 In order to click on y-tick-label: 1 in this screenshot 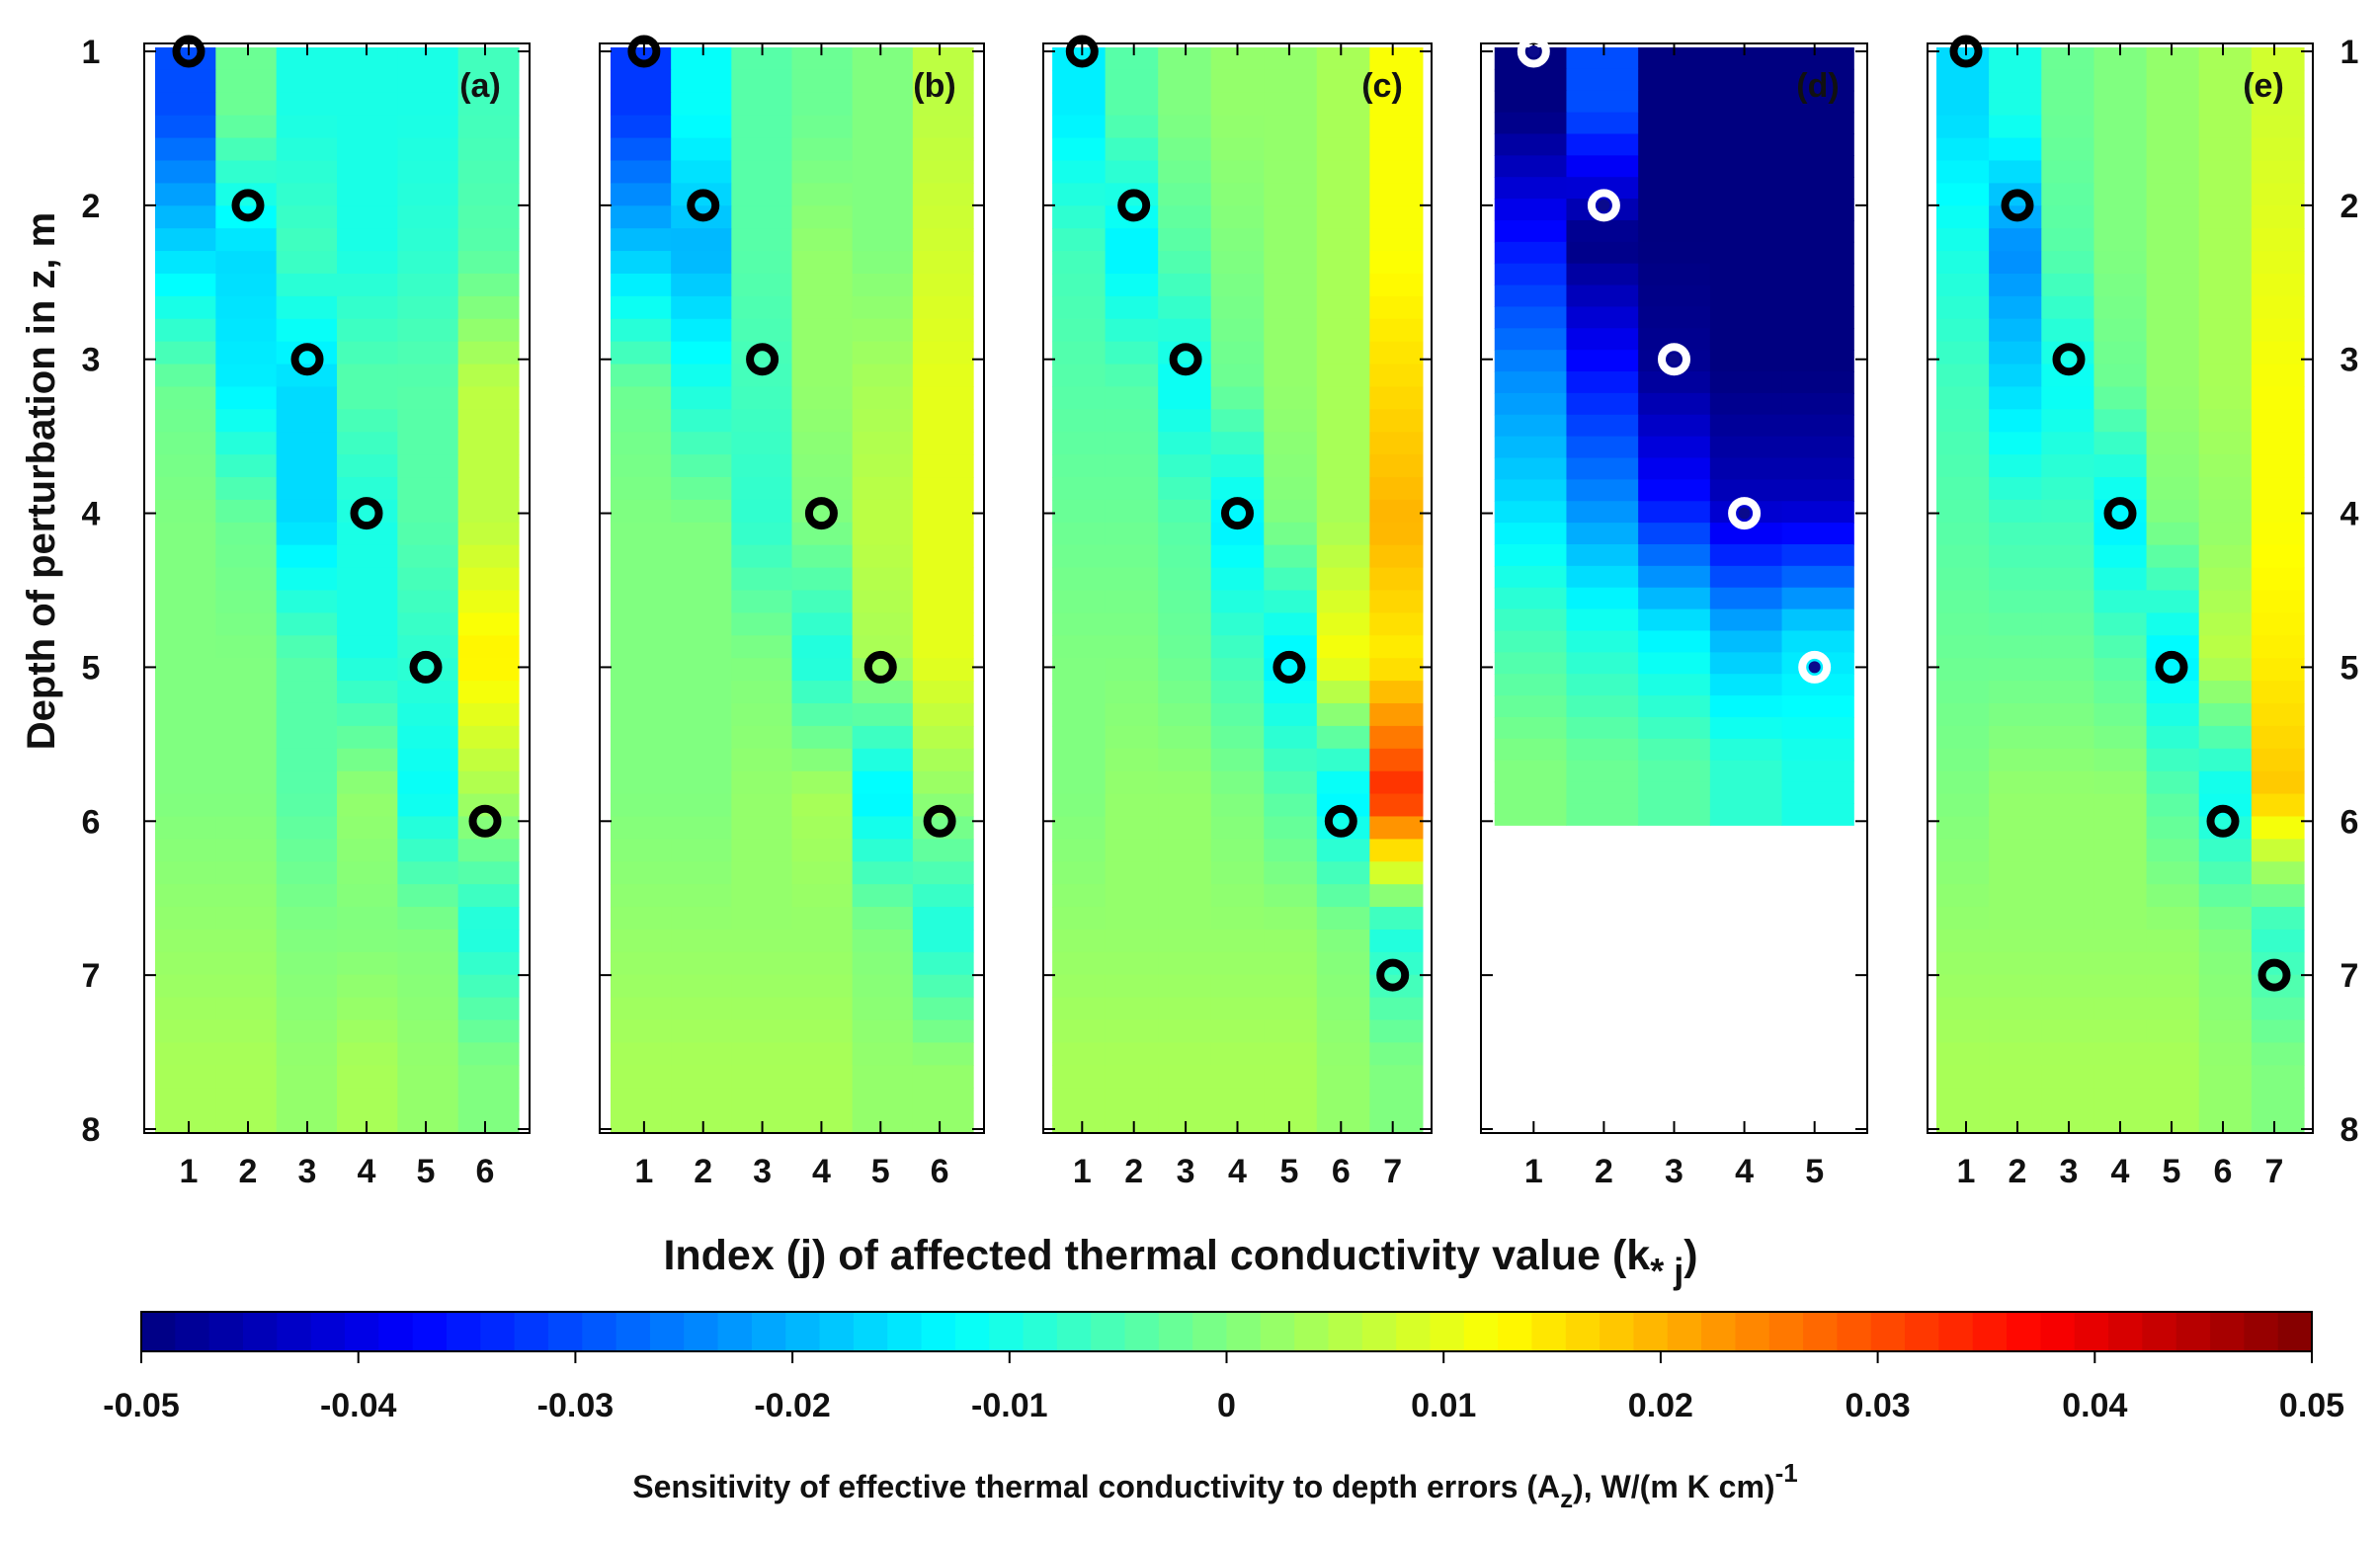, I will do `click(91, 52)`.